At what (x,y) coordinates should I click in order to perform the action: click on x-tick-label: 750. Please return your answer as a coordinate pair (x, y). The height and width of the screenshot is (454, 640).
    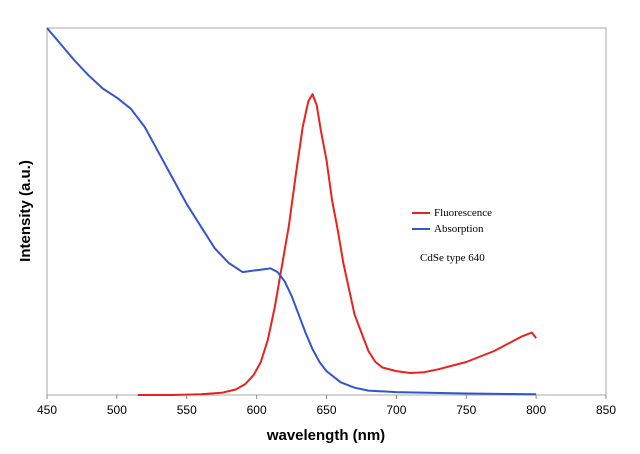
    Looking at the image, I should click on (466, 410).